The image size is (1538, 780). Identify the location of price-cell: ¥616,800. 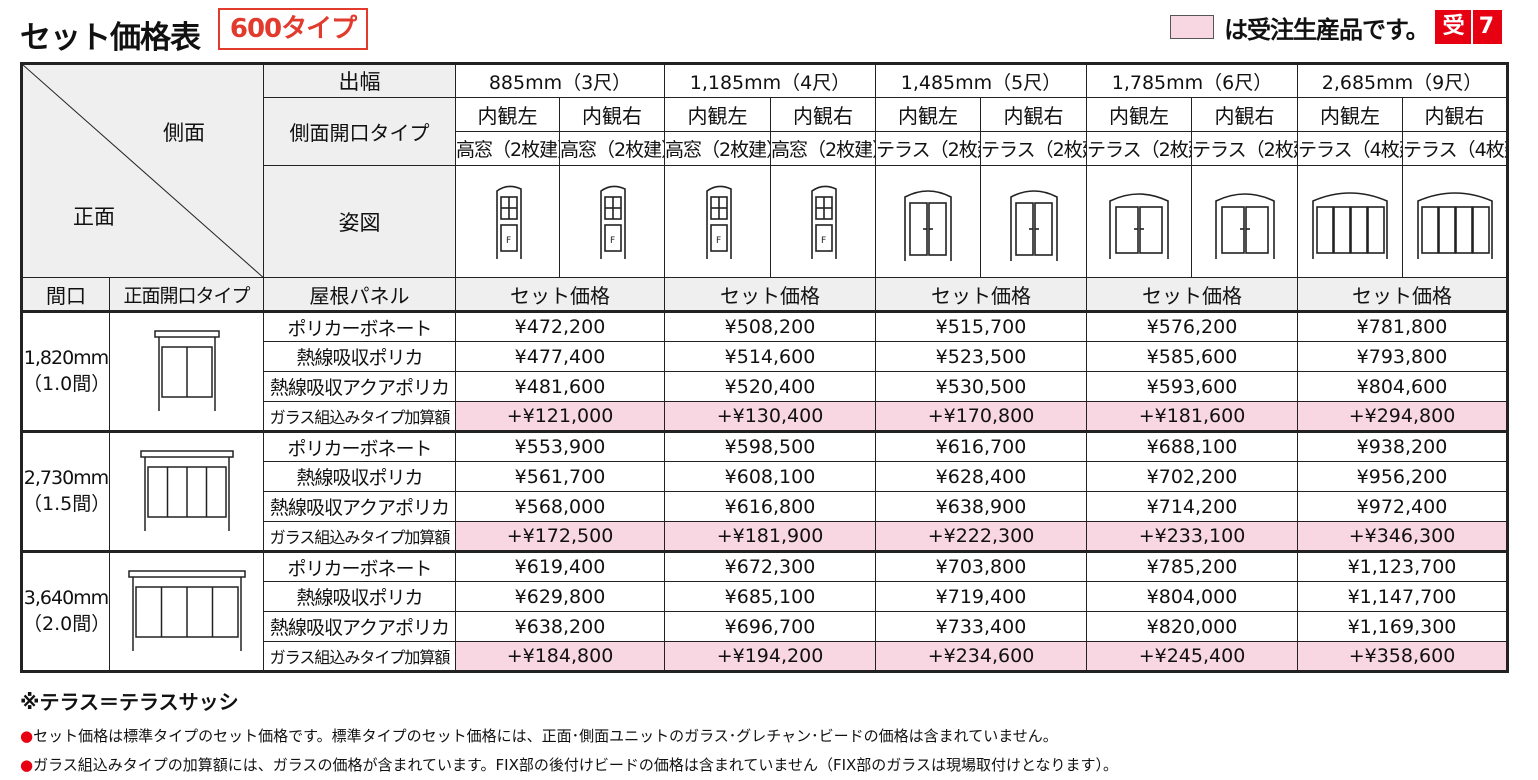
(770, 506).